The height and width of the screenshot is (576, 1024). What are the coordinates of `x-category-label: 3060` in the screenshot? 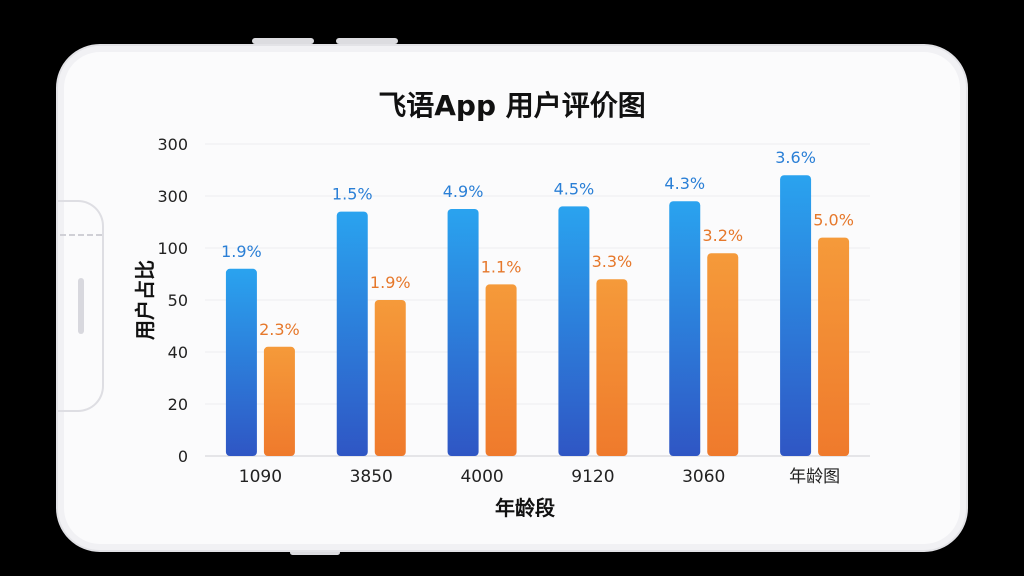 It's located at (703, 477).